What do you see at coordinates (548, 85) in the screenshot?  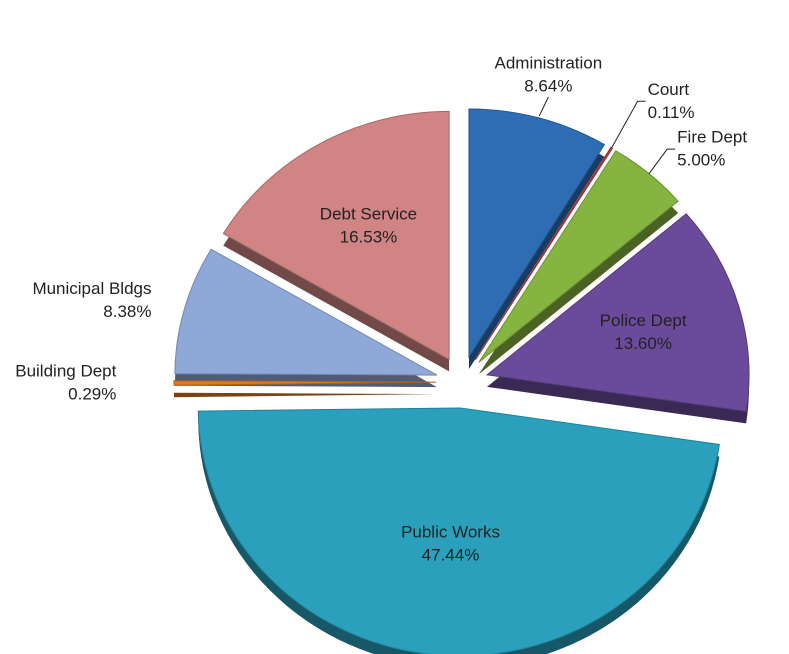 I see `slice-value-label: 8.64%` at bounding box center [548, 85].